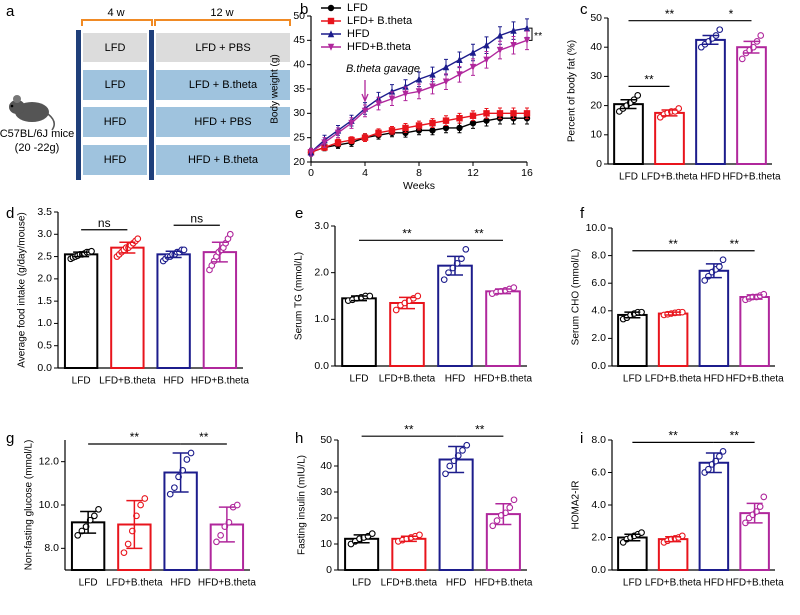 The height and width of the screenshot is (615, 800). What do you see at coordinates (582, 213) in the screenshot?
I see `panel-letter: f` at bounding box center [582, 213].